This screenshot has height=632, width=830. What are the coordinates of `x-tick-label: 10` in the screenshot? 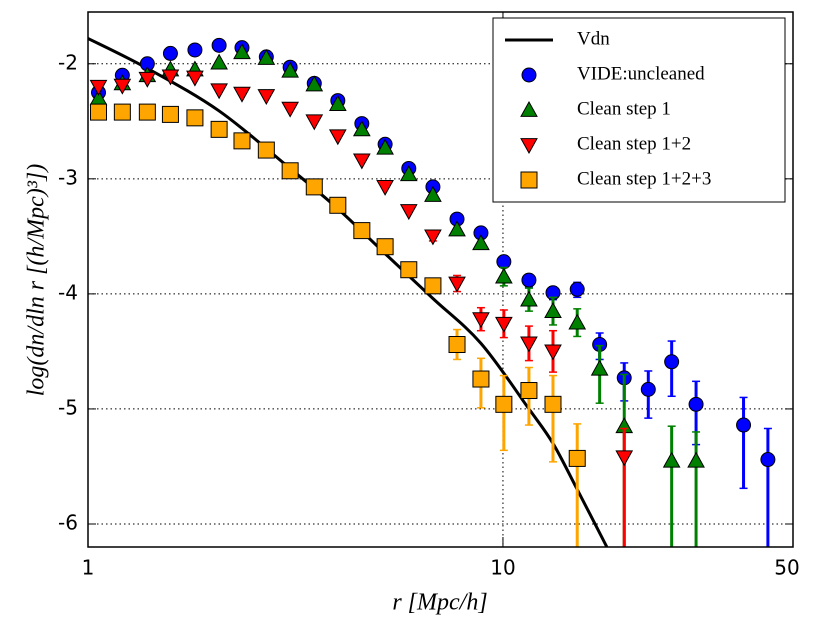 It's located at (502, 568).